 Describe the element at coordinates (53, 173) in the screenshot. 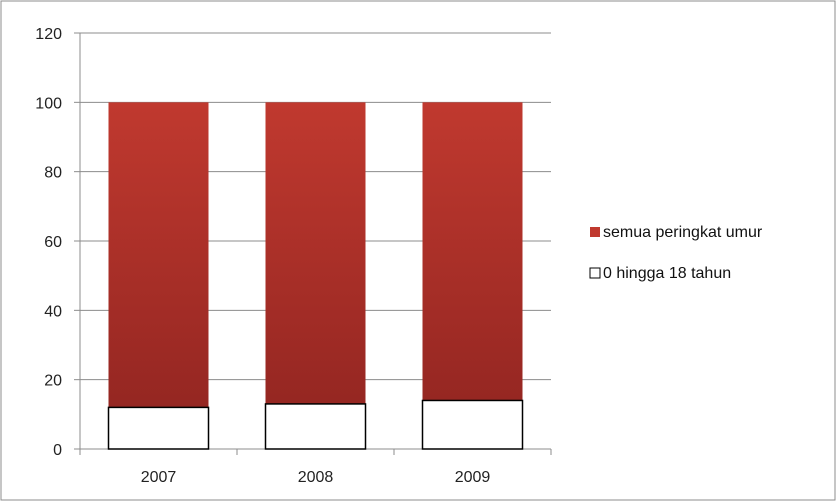

I see `y-tick-label: 80` at that location.